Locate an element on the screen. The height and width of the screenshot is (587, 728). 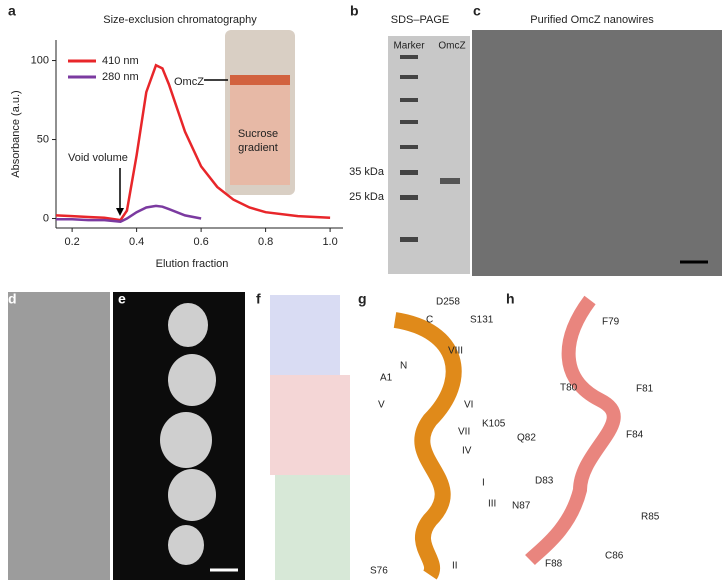
marker-label: 25 kDa is located at coordinates (367, 197).